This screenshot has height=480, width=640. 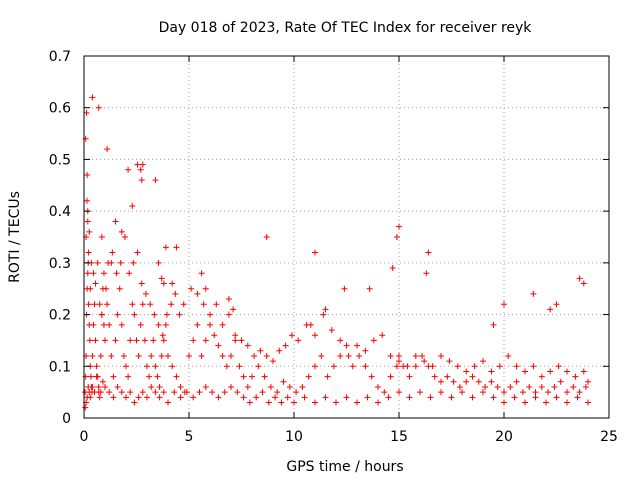 I want to click on x-tick-label: 20, so click(x=504, y=437).